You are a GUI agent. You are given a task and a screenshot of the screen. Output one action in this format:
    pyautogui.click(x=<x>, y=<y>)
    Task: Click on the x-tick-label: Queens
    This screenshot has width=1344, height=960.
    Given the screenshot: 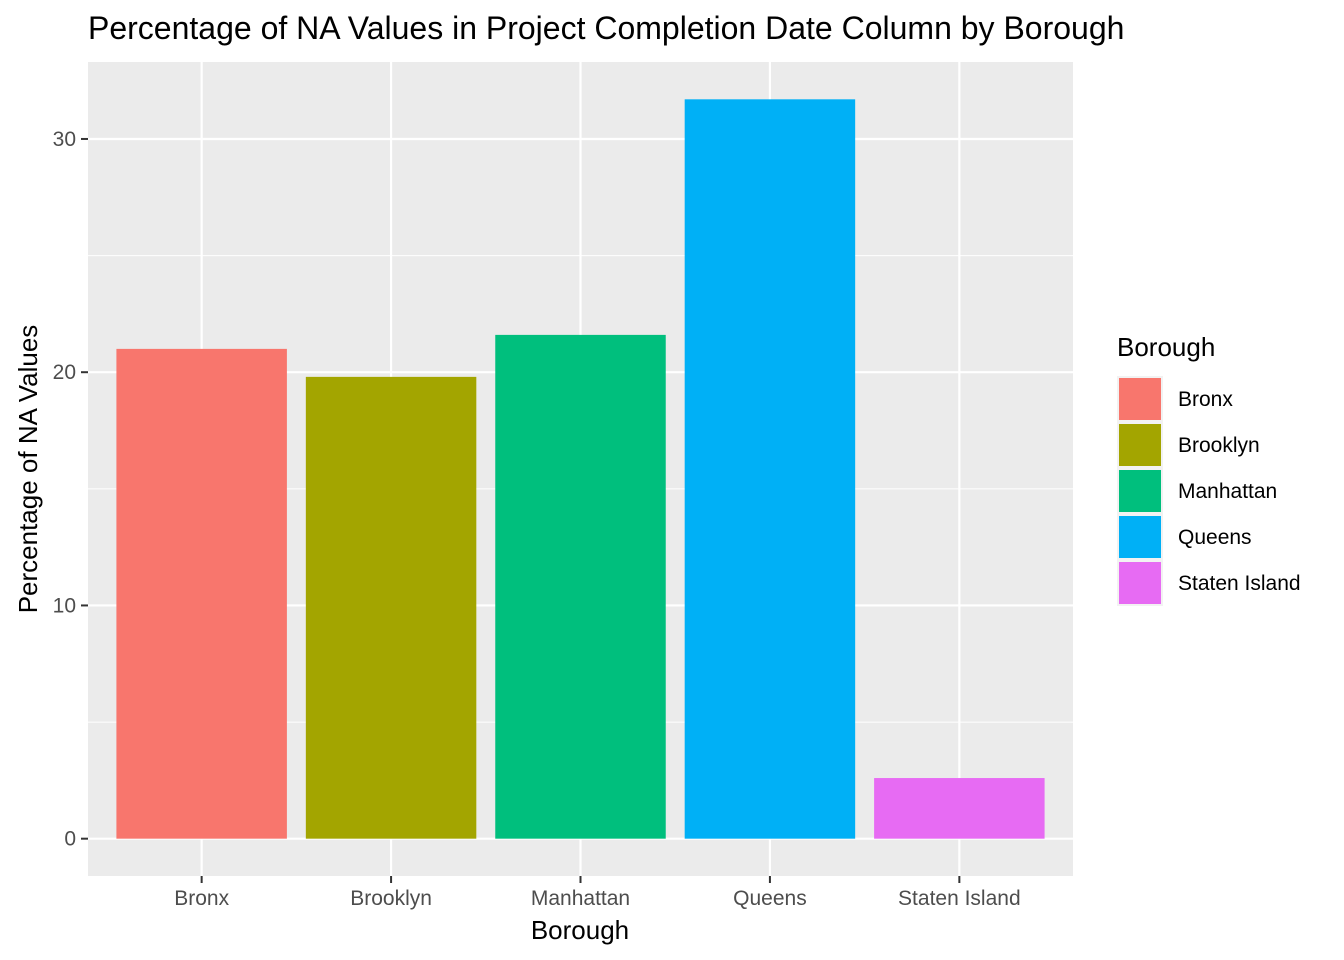 What is the action you would take?
    pyautogui.click(x=770, y=898)
    